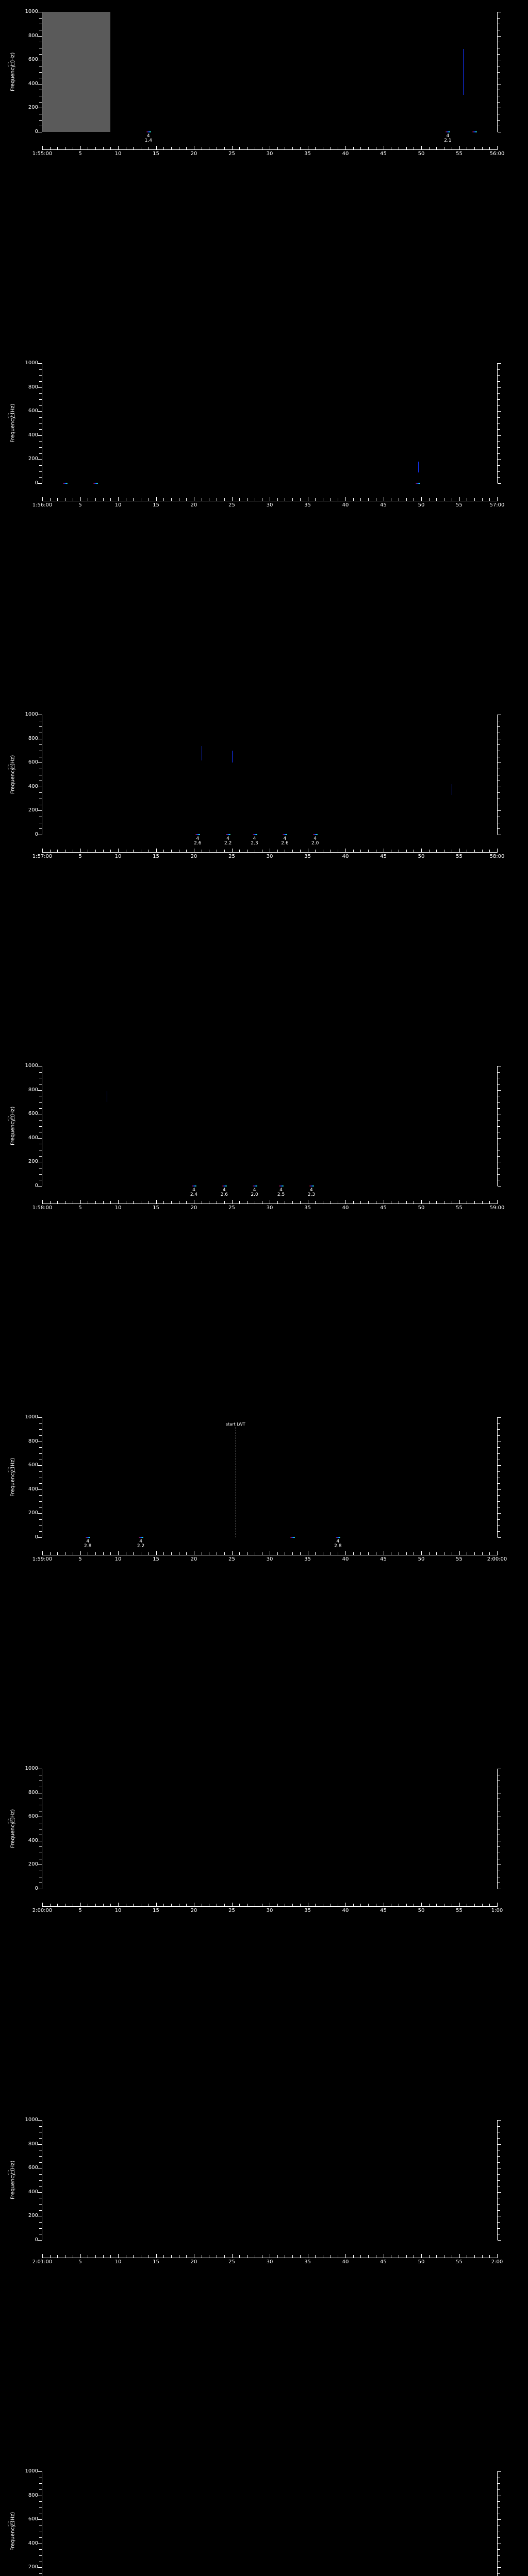 Image resolution: width=528 pixels, height=2576 pixels. Describe the element at coordinates (194, 1910) in the screenshot. I see `x-axis-tick-label: 20` at that location.